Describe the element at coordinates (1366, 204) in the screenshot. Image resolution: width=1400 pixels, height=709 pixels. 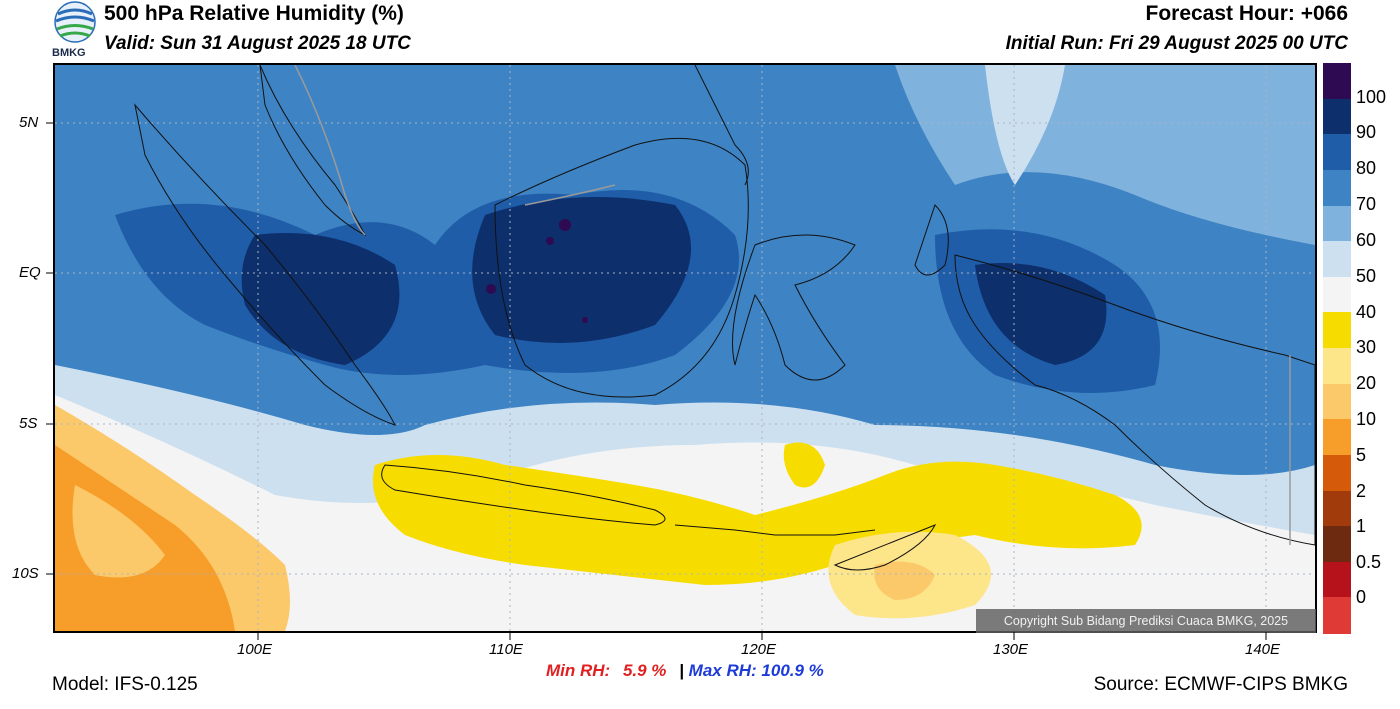
I see `colorbar-label-70: 70` at that location.